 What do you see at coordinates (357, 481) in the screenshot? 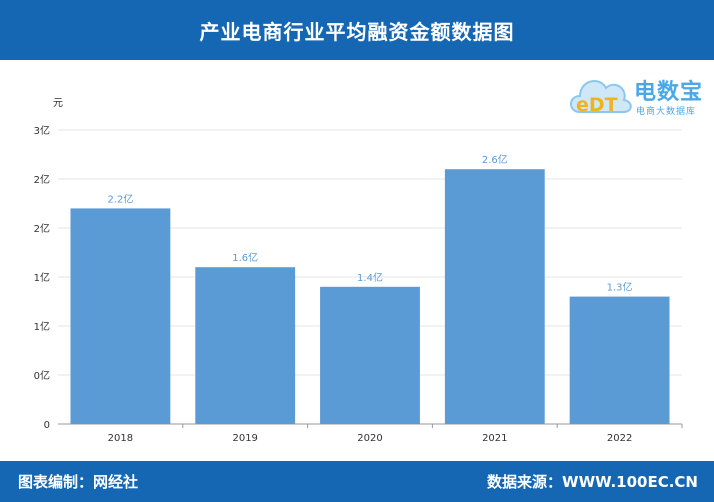
I see `chart-footer: 图表编制：网经社 数据来源：WWW.100EC.CN` at bounding box center [357, 481].